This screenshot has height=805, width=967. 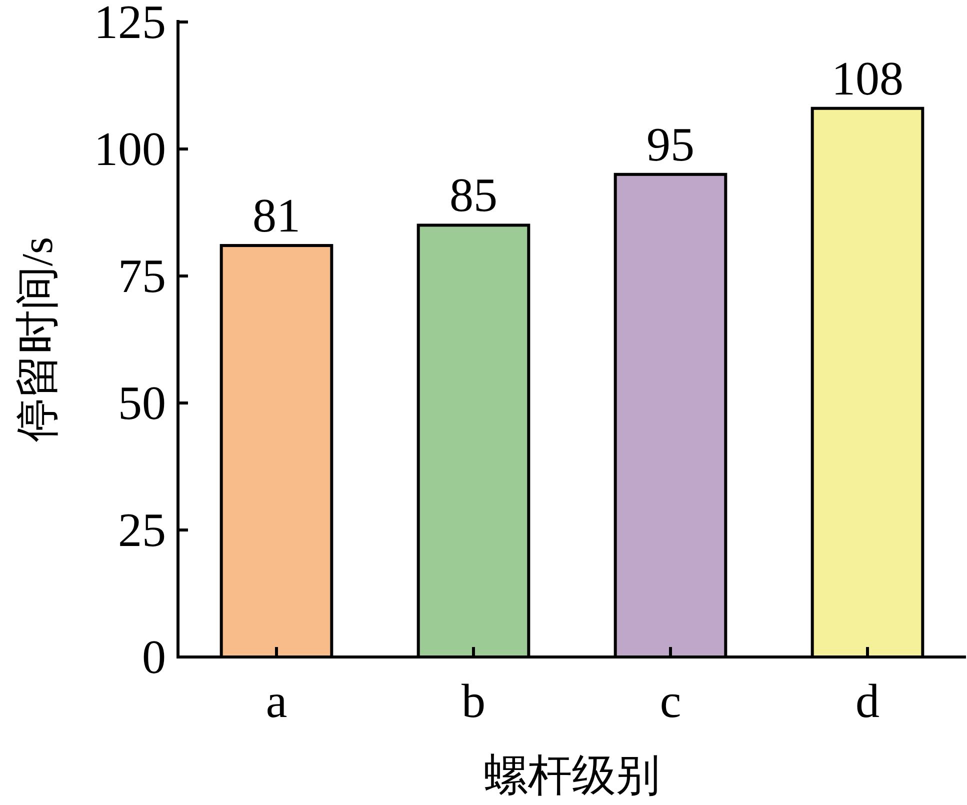 What do you see at coordinates (868, 79) in the screenshot?
I see `data-label: 108` at bounding box center [868, 79].